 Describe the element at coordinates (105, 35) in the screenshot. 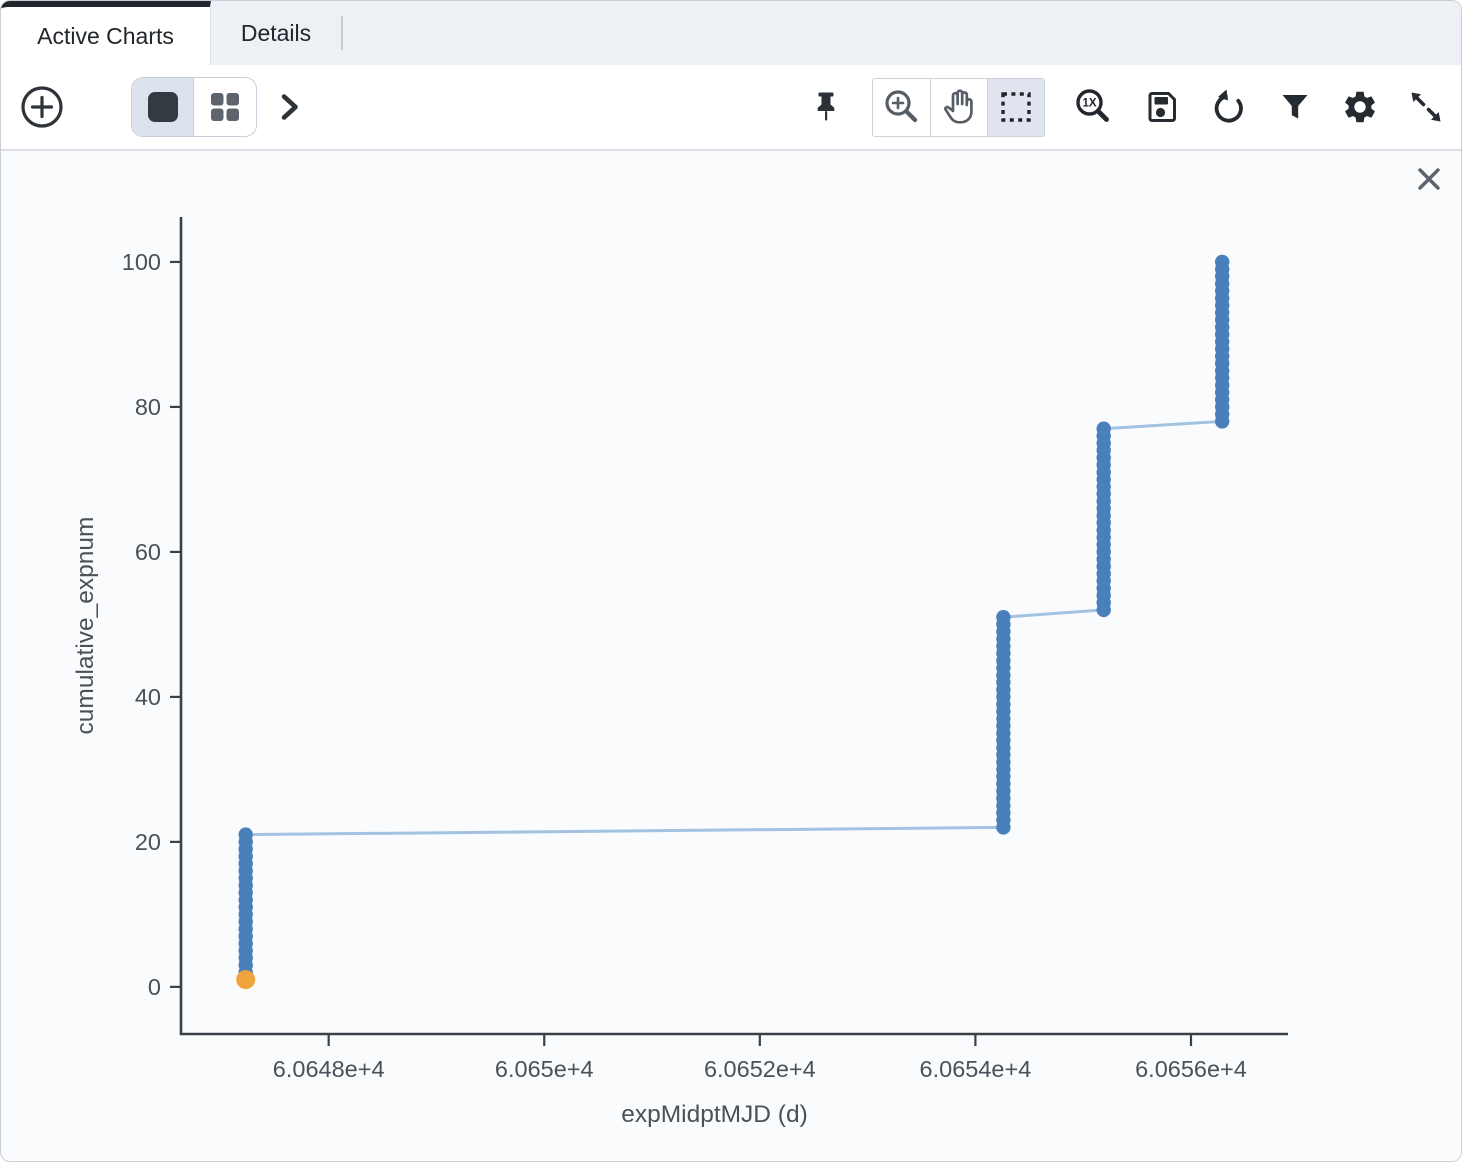

I see `tab-active-charts-label: Active Charts` at that location.